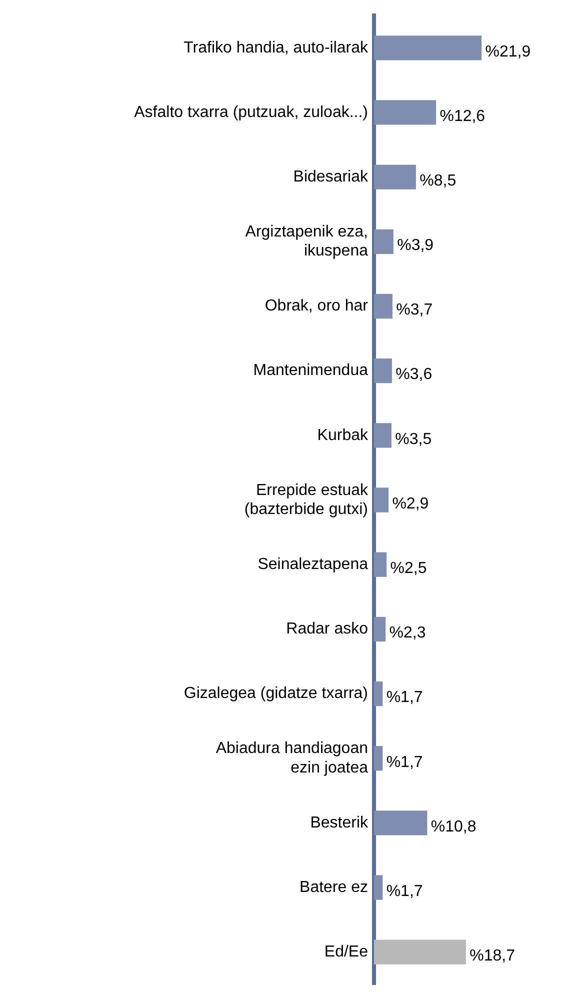 This screenshot has height=1000, width=561. What do you see at coordinates (508, 51) in the screenshot?
I see `data-label: %21,9` at bounding box center [508, 51].